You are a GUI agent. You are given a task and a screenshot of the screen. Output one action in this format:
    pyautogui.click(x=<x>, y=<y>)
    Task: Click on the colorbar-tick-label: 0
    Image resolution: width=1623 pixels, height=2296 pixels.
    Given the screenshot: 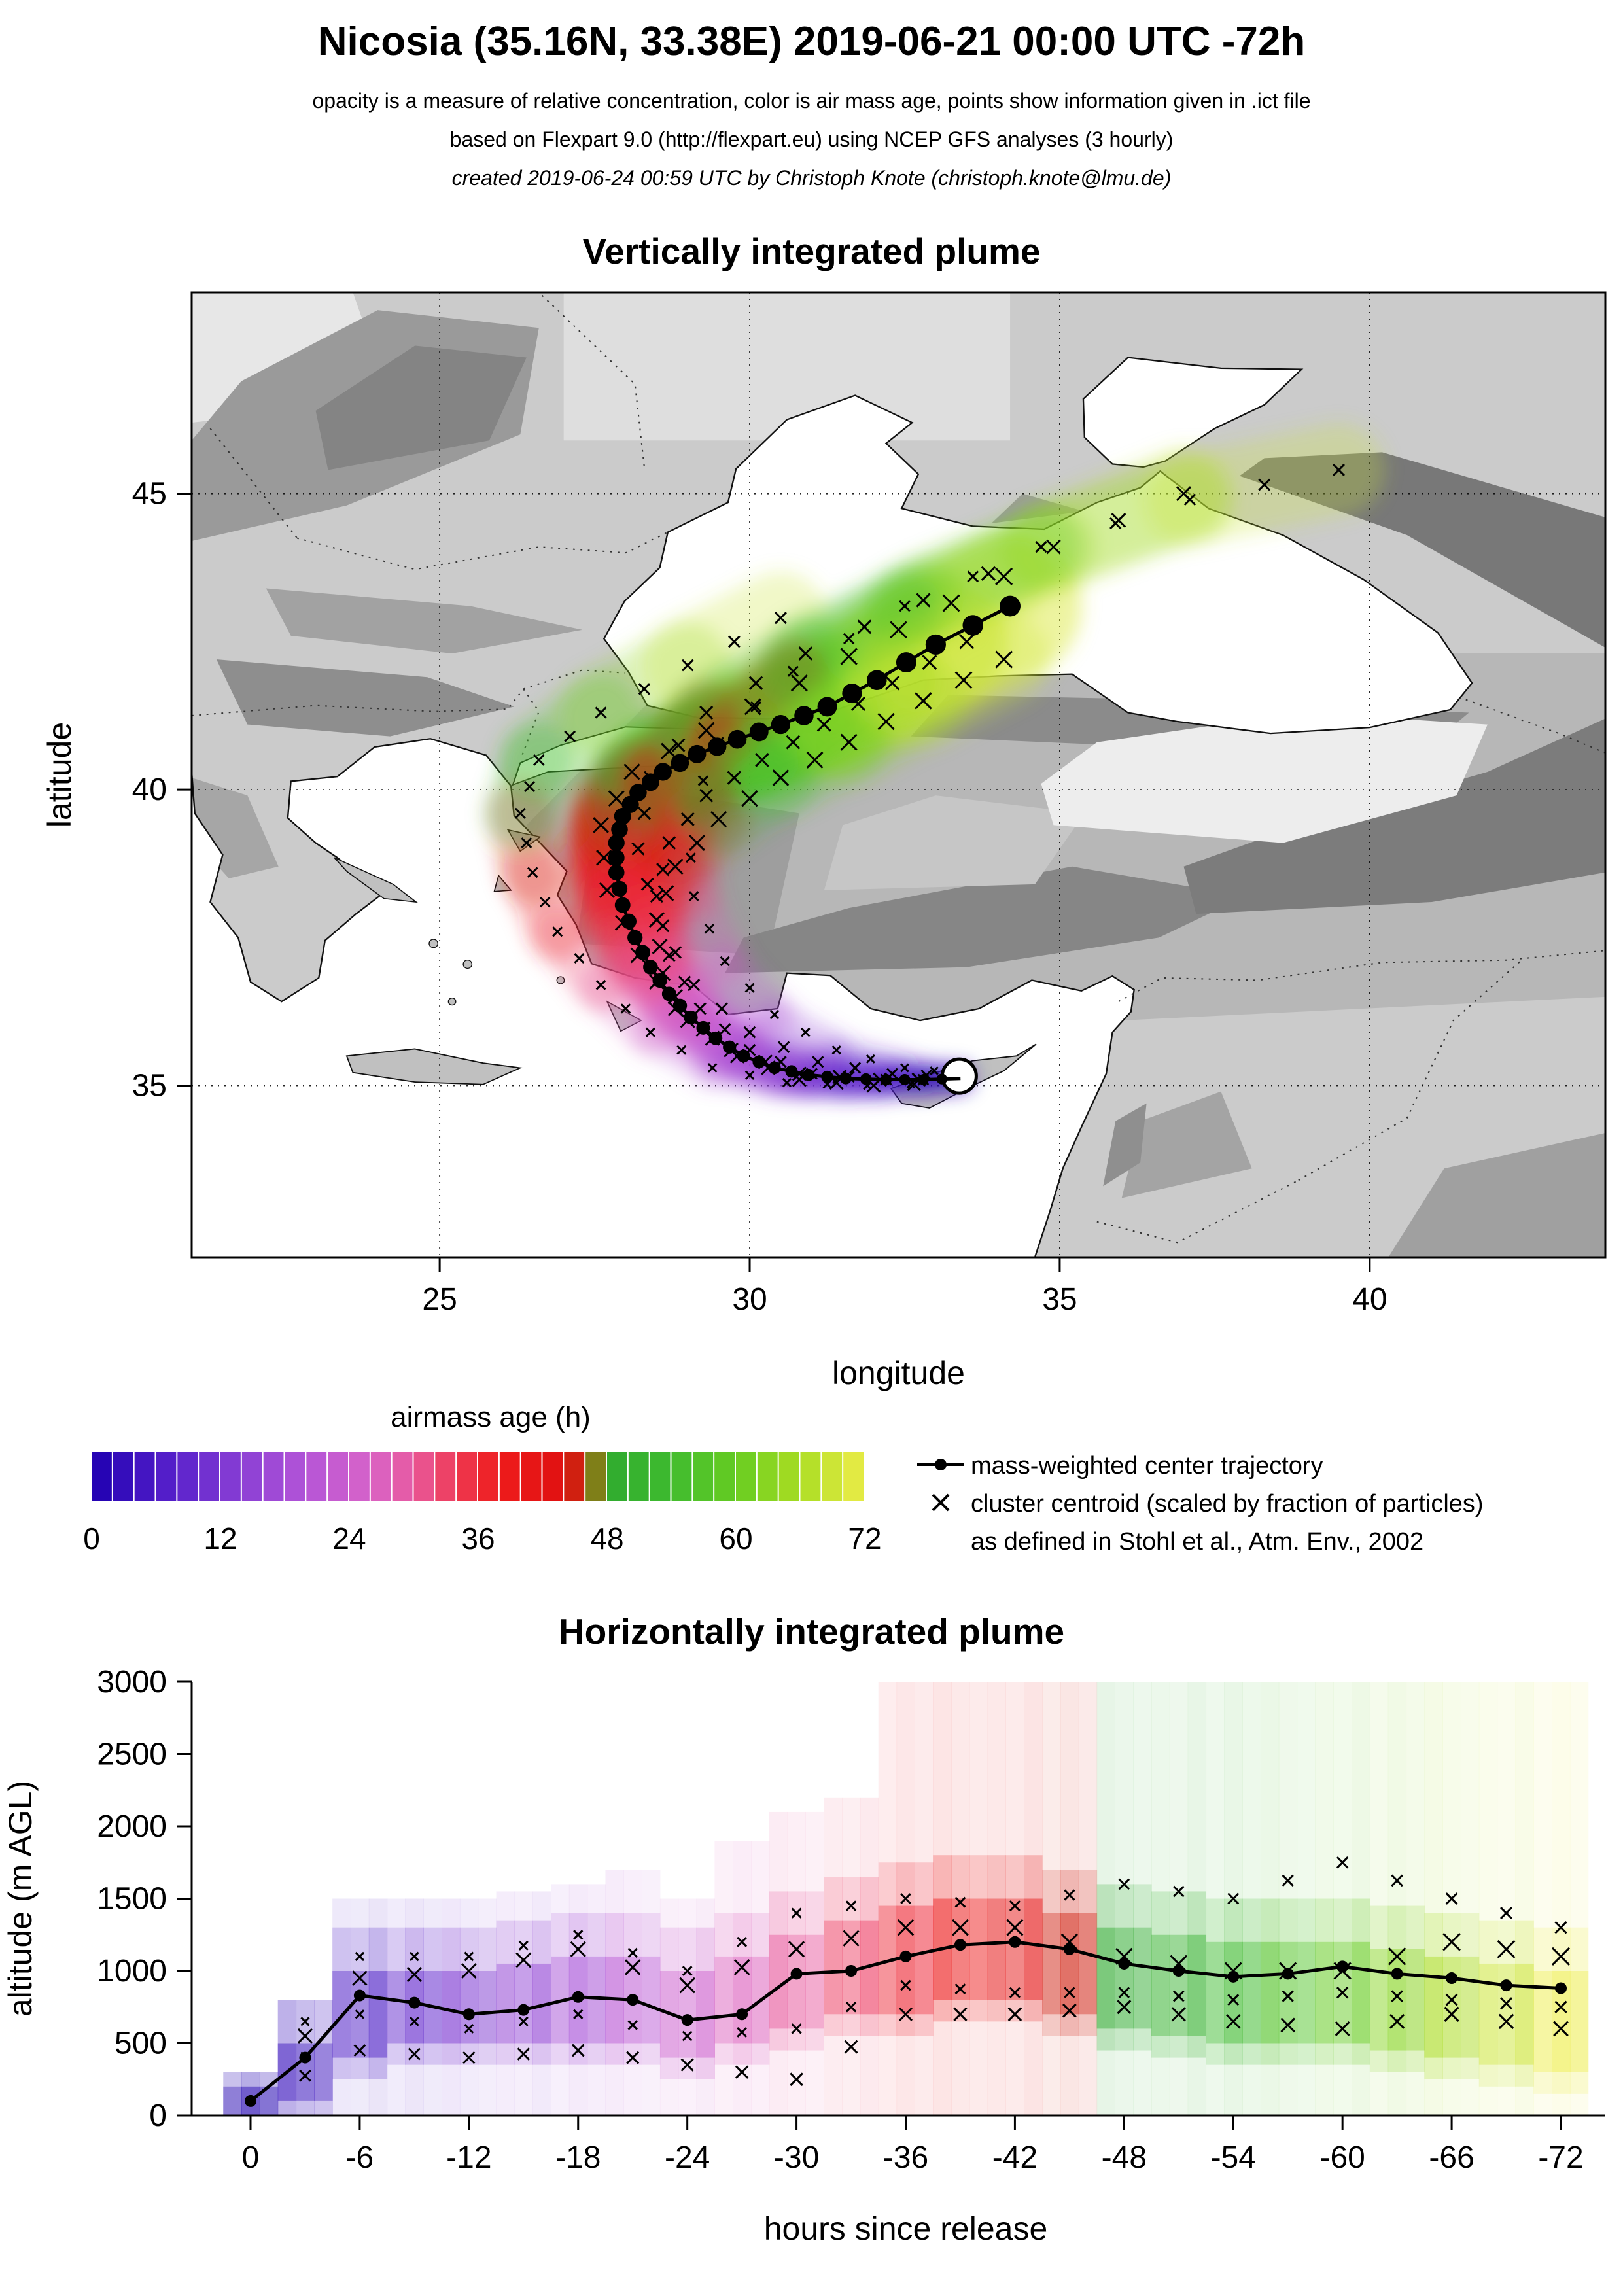 What is the action you would take?
    pyautogui.click(x=92, y=1539)
    